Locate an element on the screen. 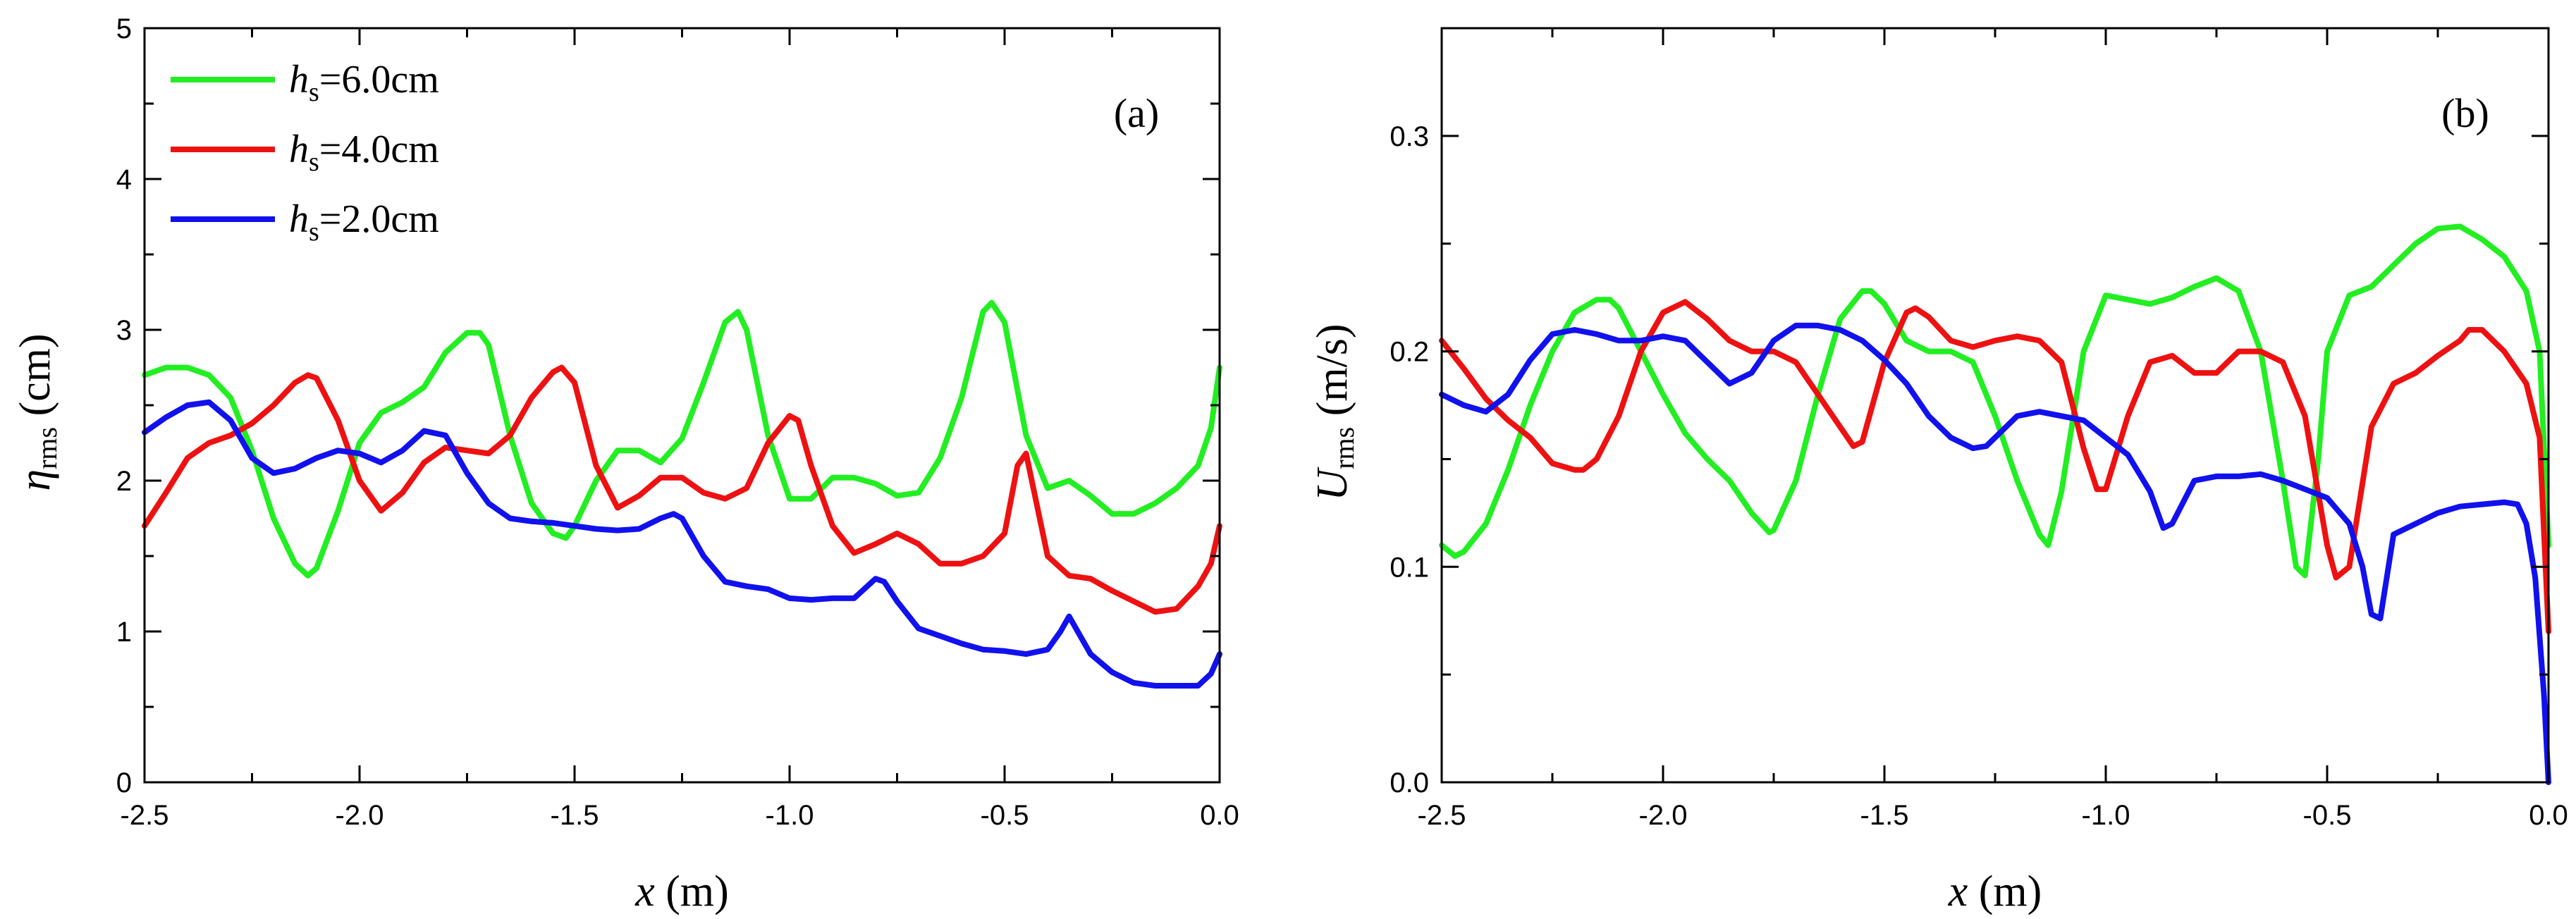 The width and height of the screenshot is (2576, 919). y-tick-label: 3 is located at coordinates (124, 330).